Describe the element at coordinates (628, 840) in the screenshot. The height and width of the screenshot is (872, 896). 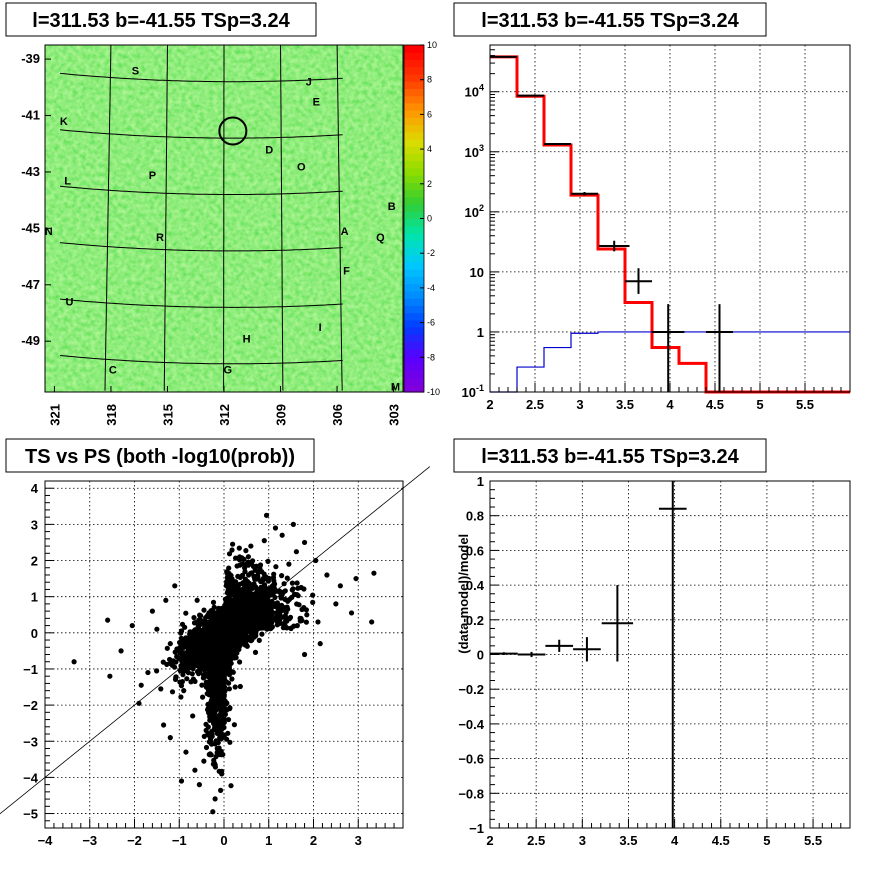
I see `residual-x-tick-label: 3.5` at that location.